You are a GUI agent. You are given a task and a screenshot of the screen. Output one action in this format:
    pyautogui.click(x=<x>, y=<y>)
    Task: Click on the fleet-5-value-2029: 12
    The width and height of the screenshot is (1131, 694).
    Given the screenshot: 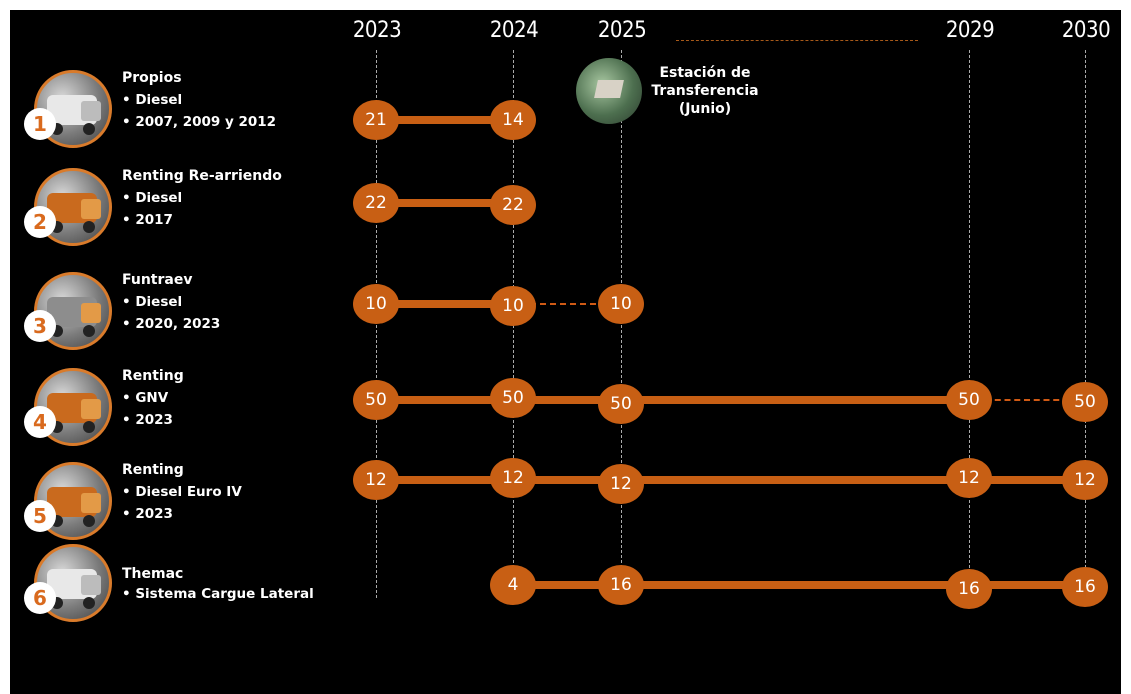 What is the action you would take?
    pyautogui.click(x=969, y=478)
    